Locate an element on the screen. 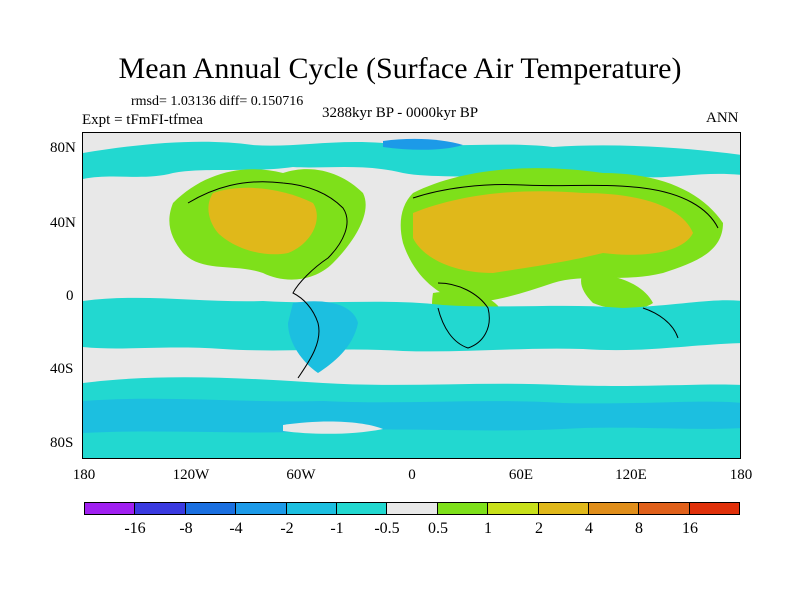 The image size is (800, 600). lon-label-0: 0 is located at coordinates (412, 475).